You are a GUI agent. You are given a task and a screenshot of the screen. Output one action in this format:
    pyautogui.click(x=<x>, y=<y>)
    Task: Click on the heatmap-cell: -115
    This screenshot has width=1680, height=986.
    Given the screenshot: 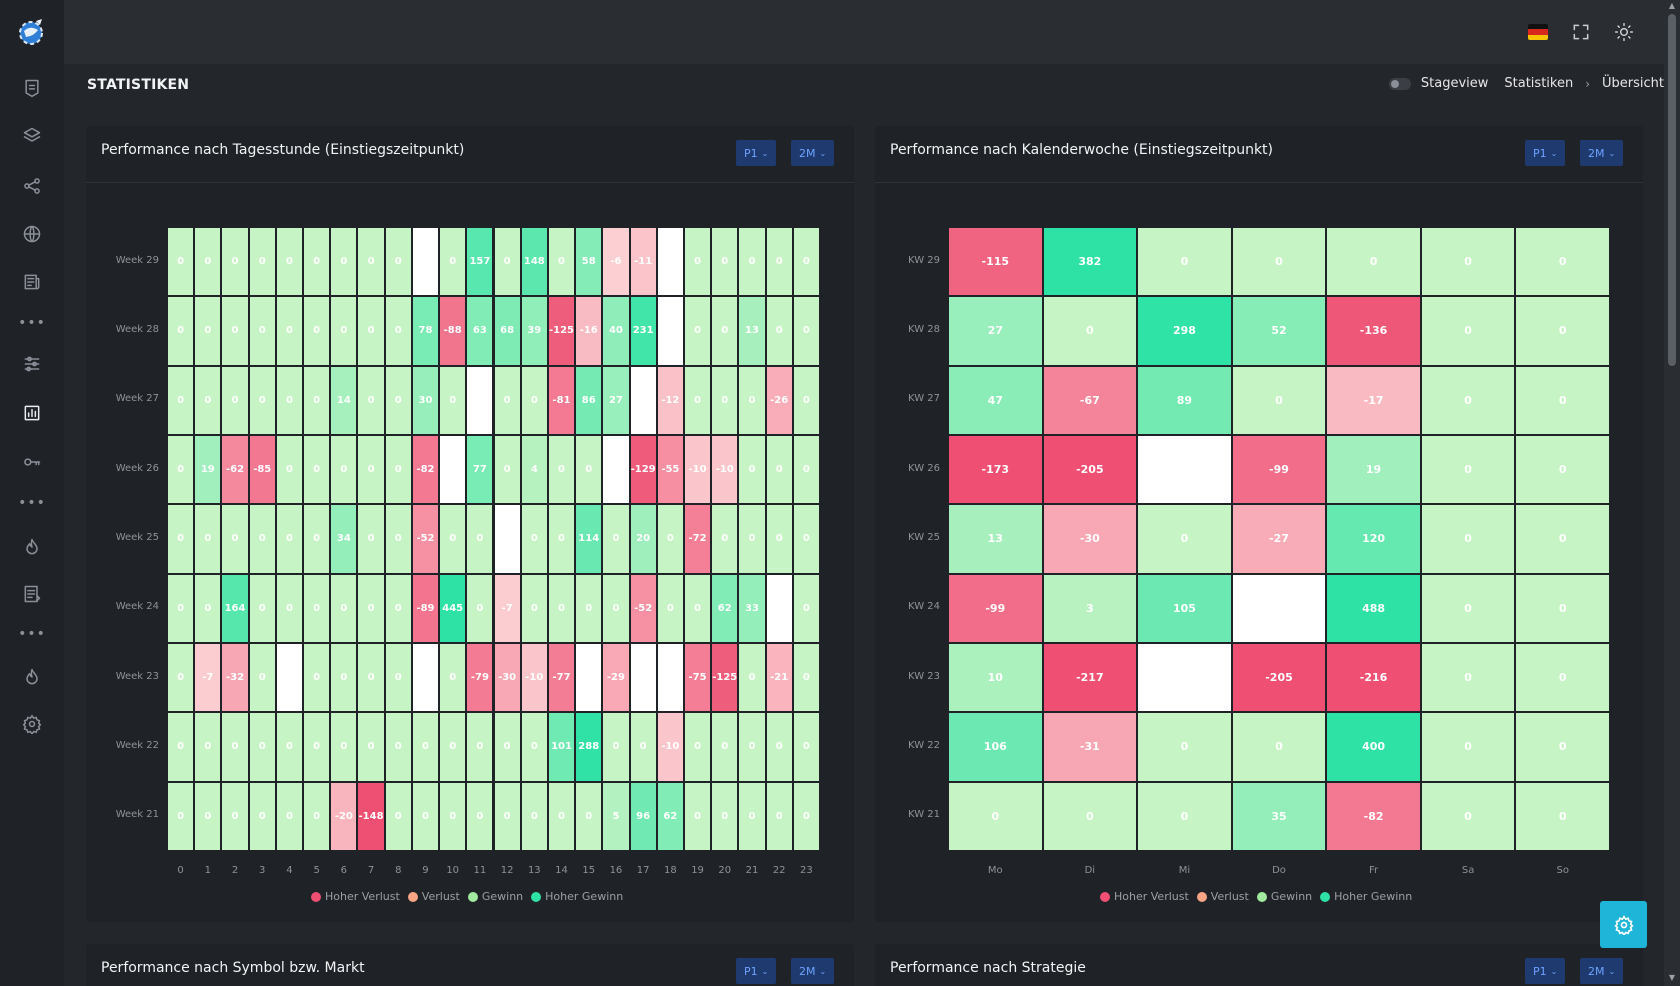 What is the action you would take?
    pyautogui.click(x=995, y=262)
    